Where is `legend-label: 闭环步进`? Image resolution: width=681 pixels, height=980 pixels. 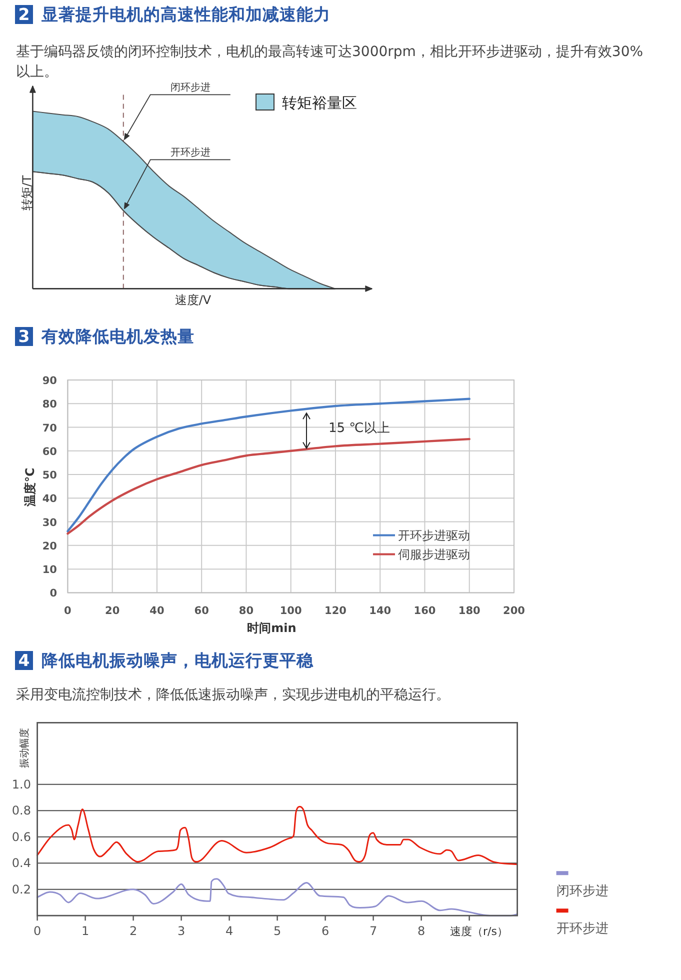 legend-label: 闭环步进 is located at coordinates (582, 892).